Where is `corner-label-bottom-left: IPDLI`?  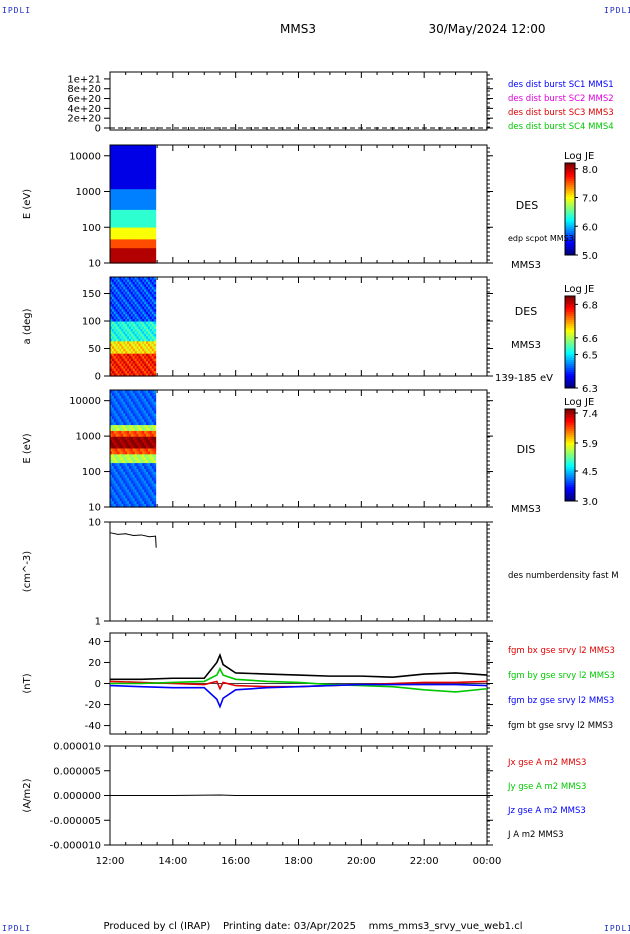 corner-label-bottom-left: IPDLI is located at coordinates (17, 928).